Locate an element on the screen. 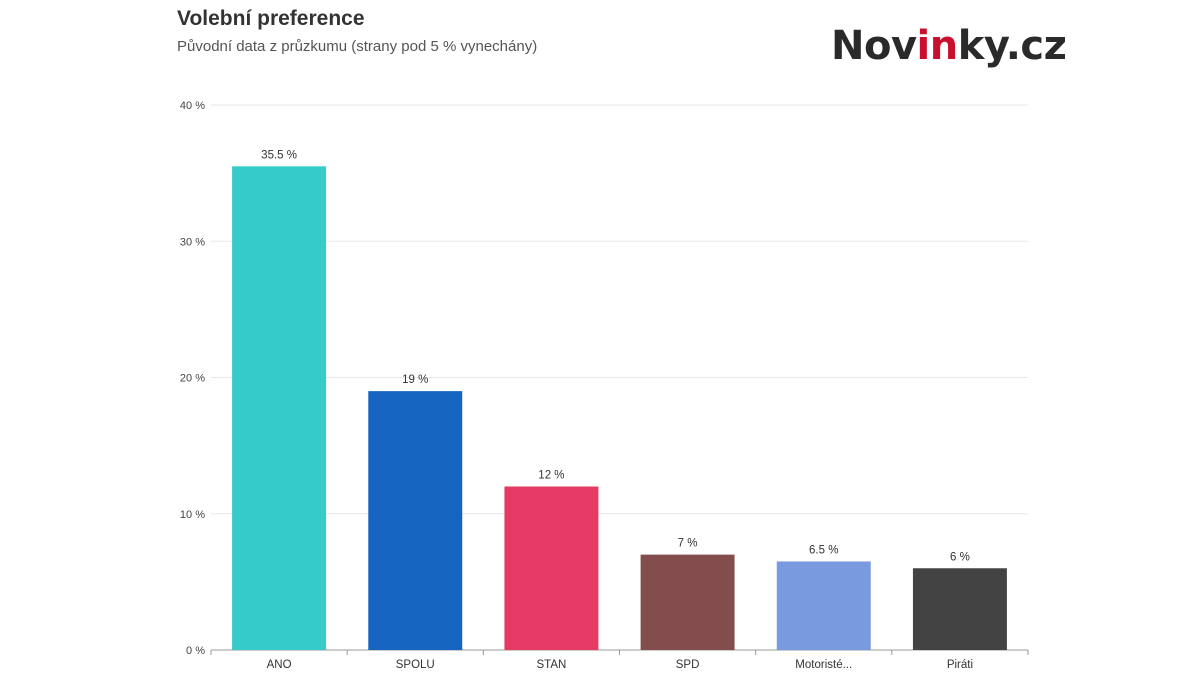 This screenshot has height=675, width=1200. x-tick-label: ANO is located at coordinates (279, 665).